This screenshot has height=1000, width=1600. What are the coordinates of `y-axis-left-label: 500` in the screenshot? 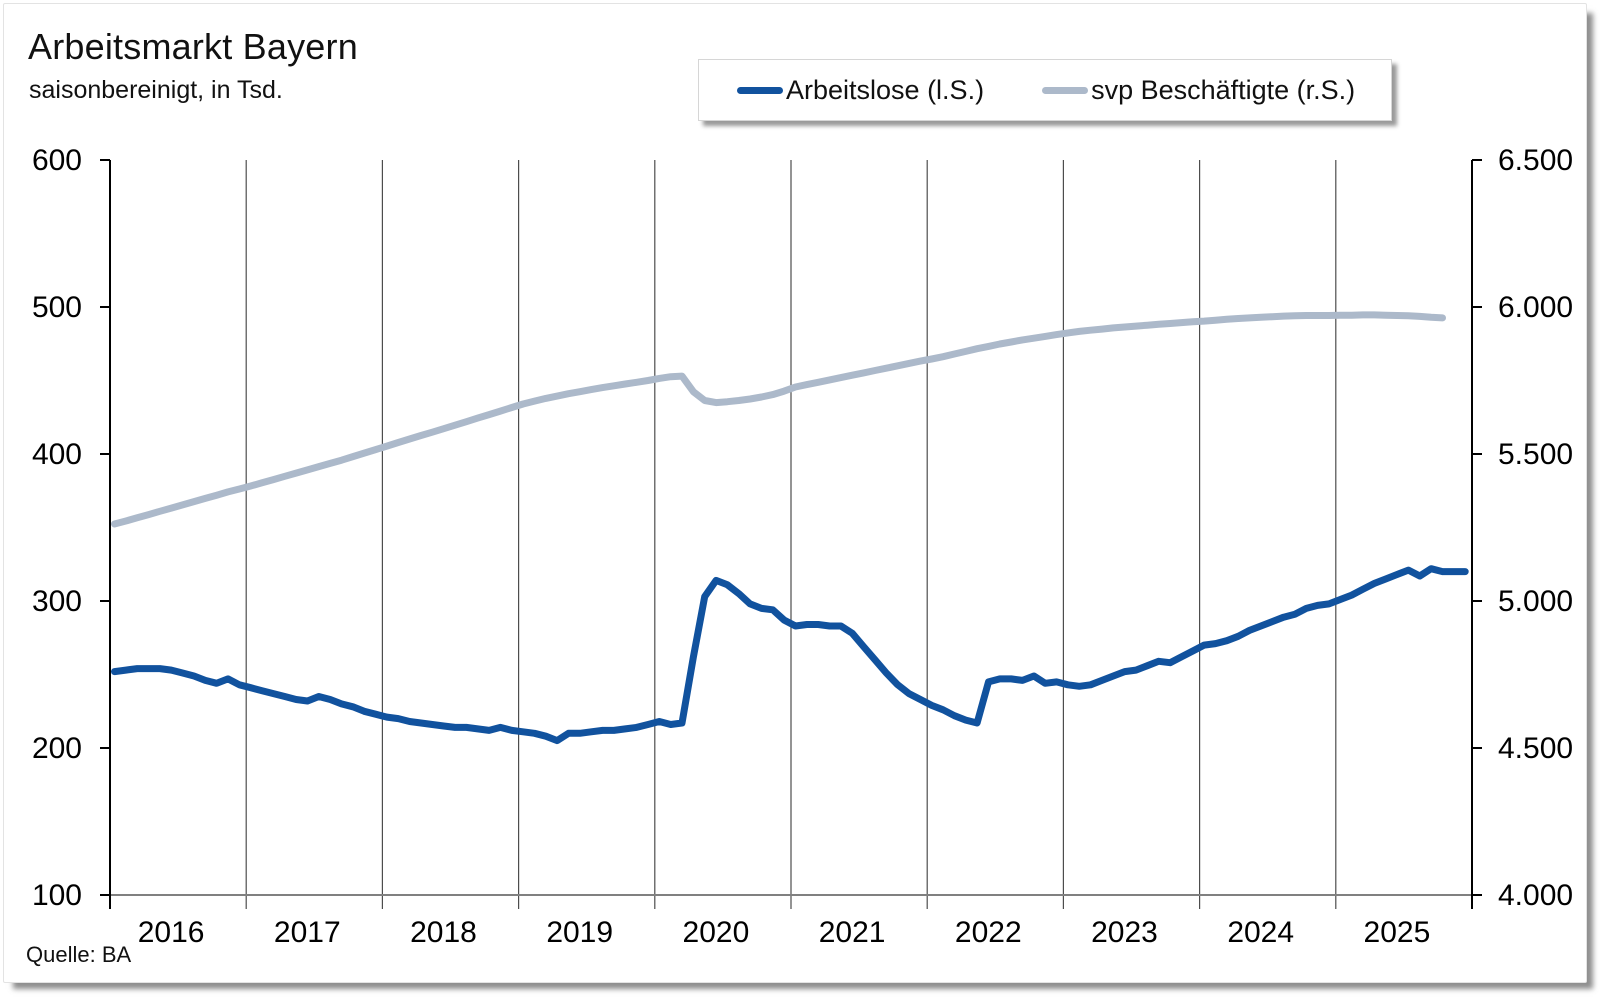 It's located at (57, 307).